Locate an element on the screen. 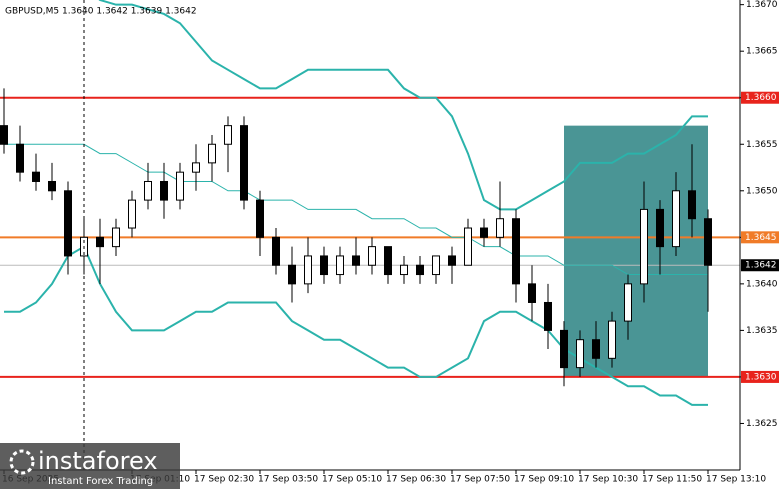  x-tick-label: 17 Sep 07:50 is located at coordinates (480, 480).